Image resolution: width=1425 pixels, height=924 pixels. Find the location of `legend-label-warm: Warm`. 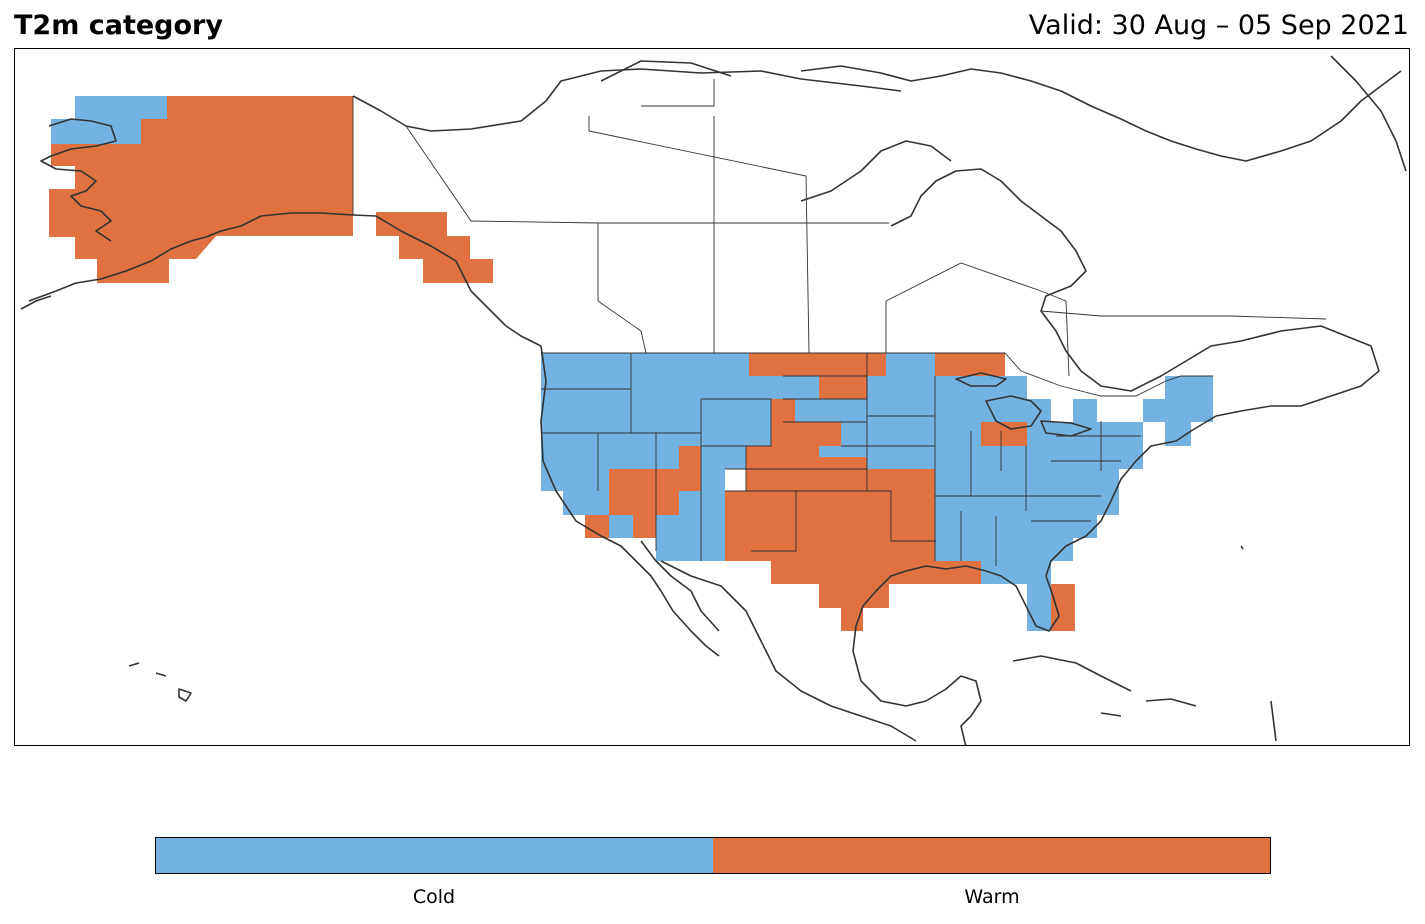

legend-label-warm: Warm is located at coordinates (992, 897).